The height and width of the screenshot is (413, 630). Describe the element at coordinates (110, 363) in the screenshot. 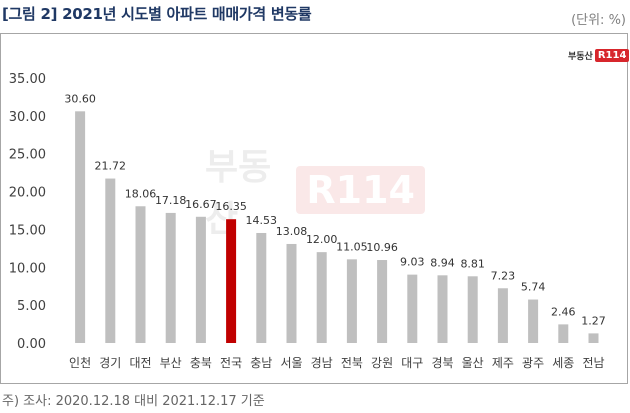

I see `category-label: 경기` at that location.